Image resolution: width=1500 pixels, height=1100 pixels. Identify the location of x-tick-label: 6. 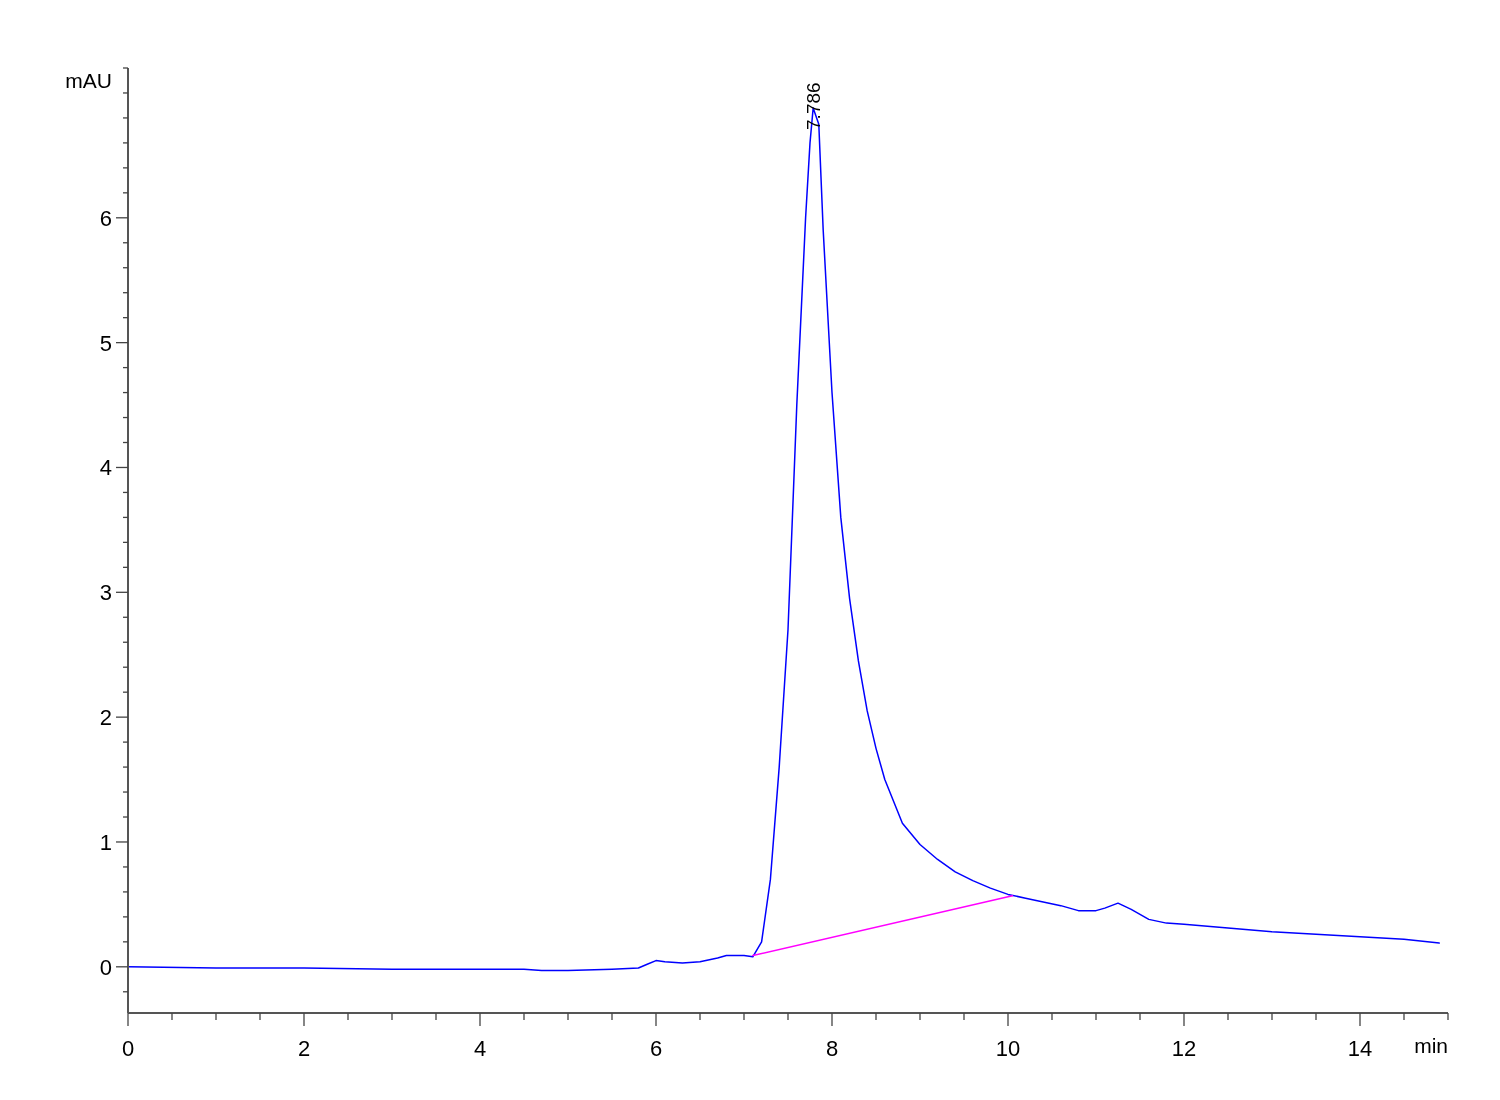
(656, 1048).